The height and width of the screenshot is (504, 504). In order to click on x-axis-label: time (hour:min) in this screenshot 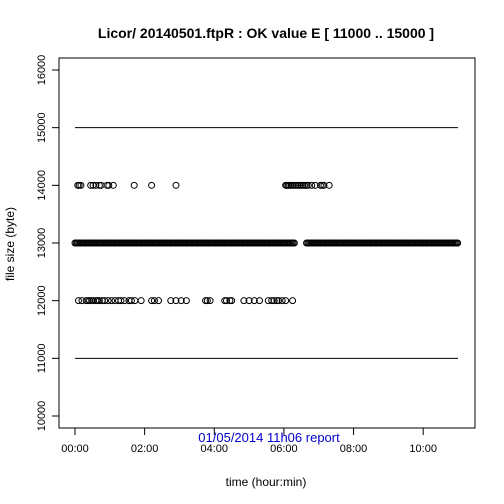, I will do `click(266, 482)`.